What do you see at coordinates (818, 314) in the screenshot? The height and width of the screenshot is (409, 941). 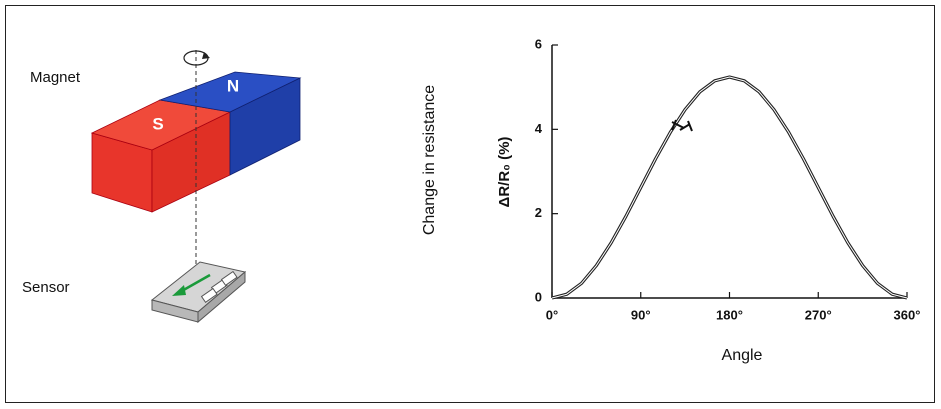 I see `x-tick-label: 270°` at bounding box center [818, 314].